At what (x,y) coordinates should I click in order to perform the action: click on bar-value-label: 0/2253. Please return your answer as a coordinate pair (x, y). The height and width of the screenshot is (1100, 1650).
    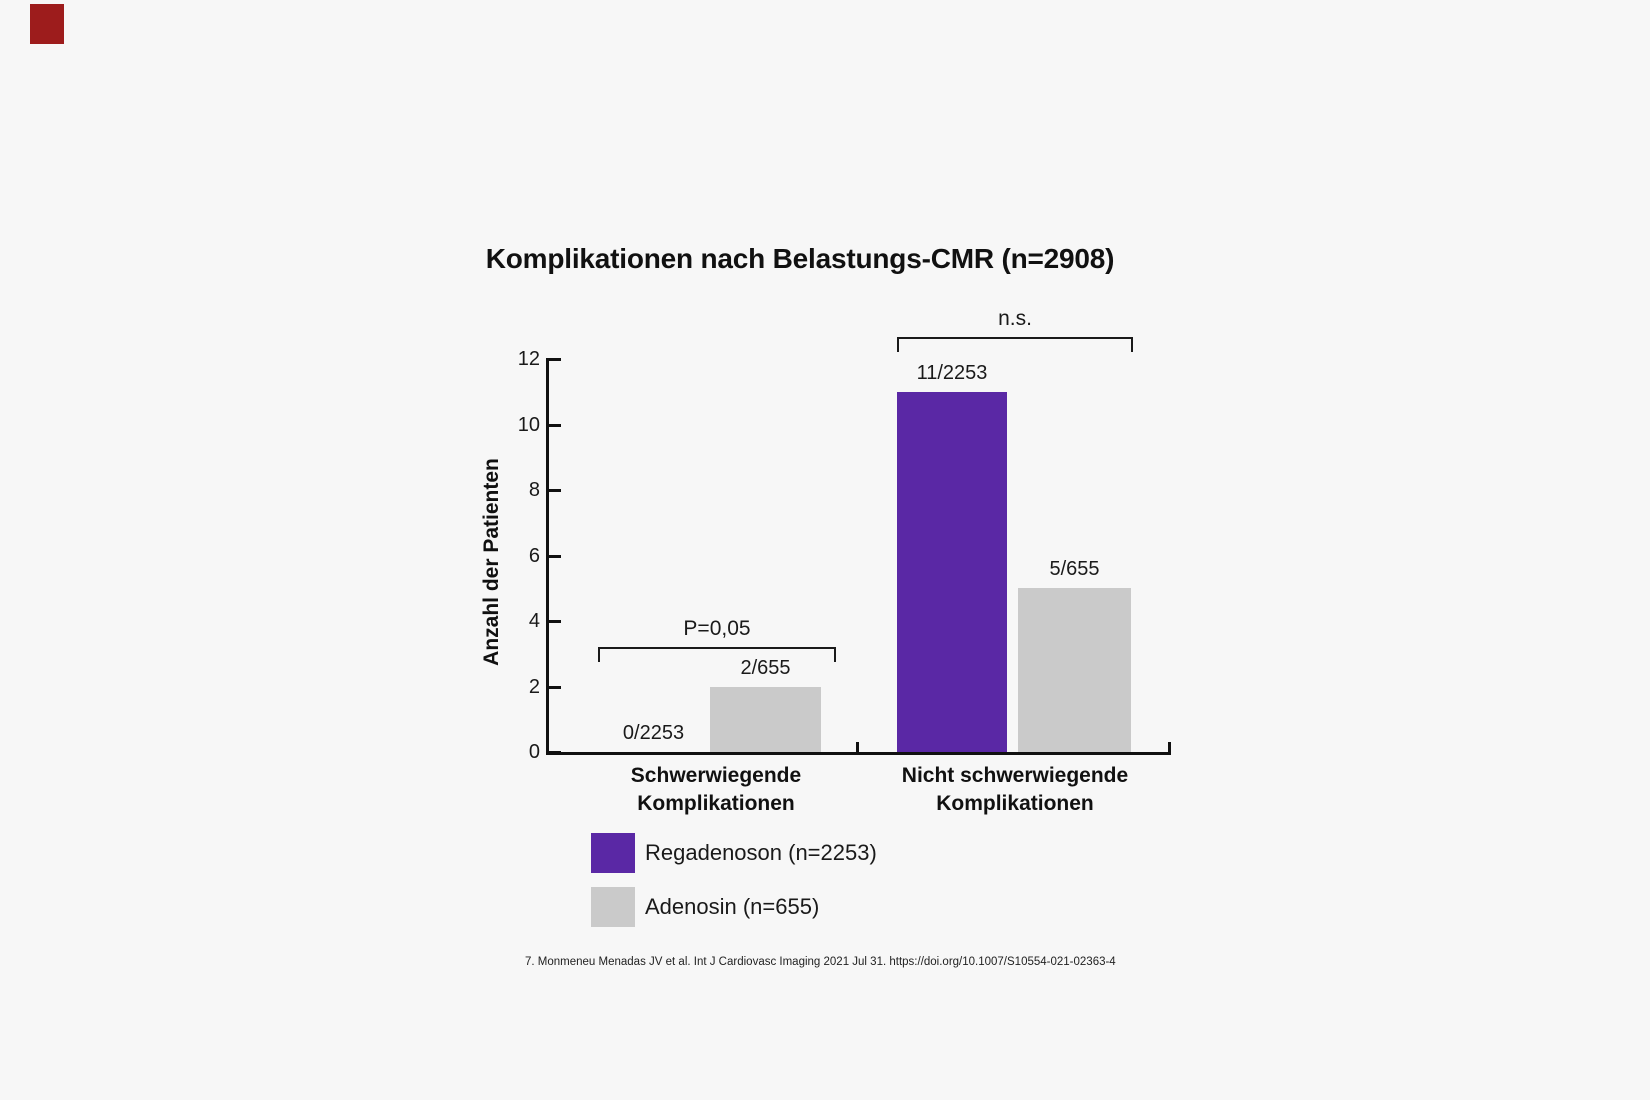
    Looking at the image, I should click on (653, 733).